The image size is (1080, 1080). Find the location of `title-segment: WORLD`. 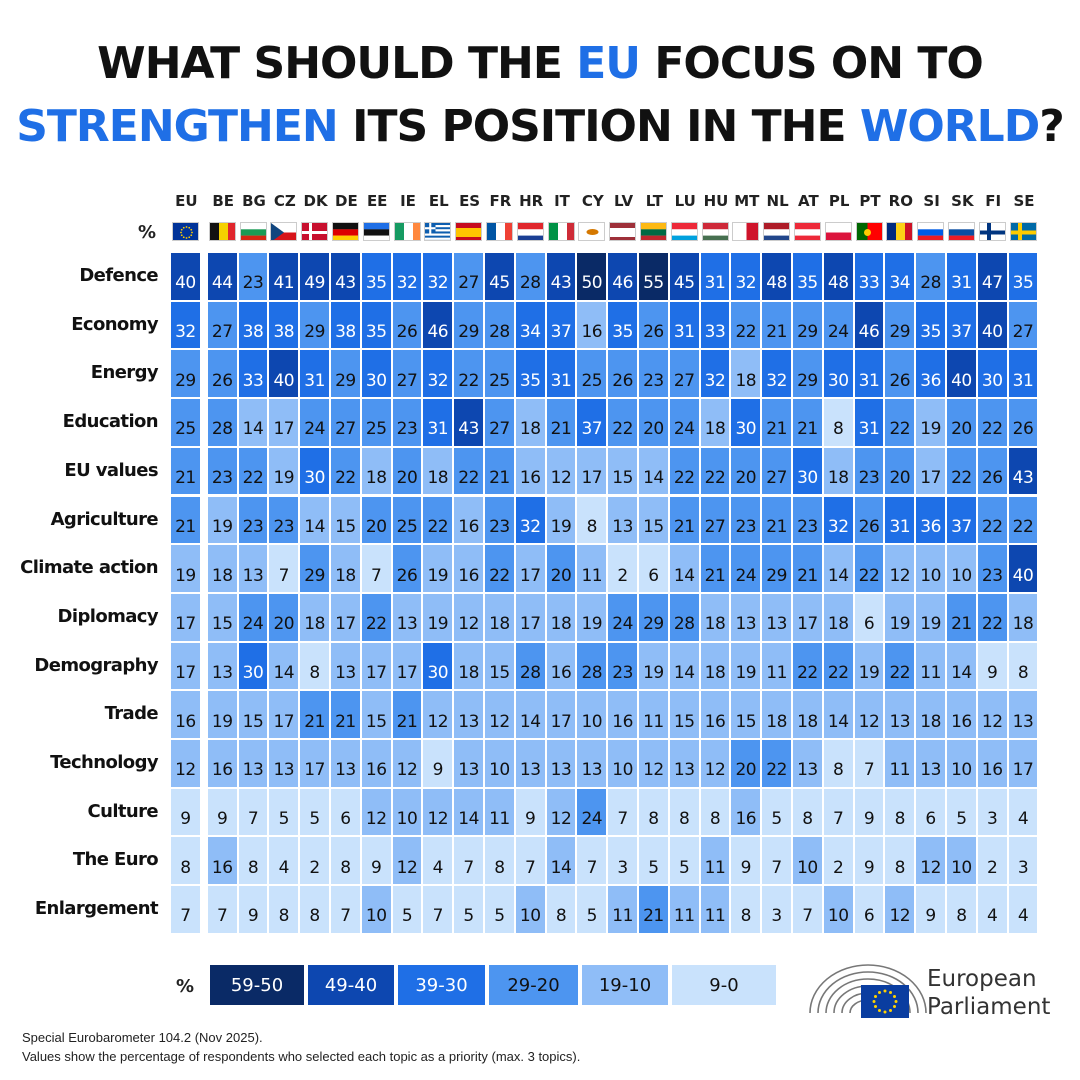

title-segment: WORLD is located at coordinates (949, 126).